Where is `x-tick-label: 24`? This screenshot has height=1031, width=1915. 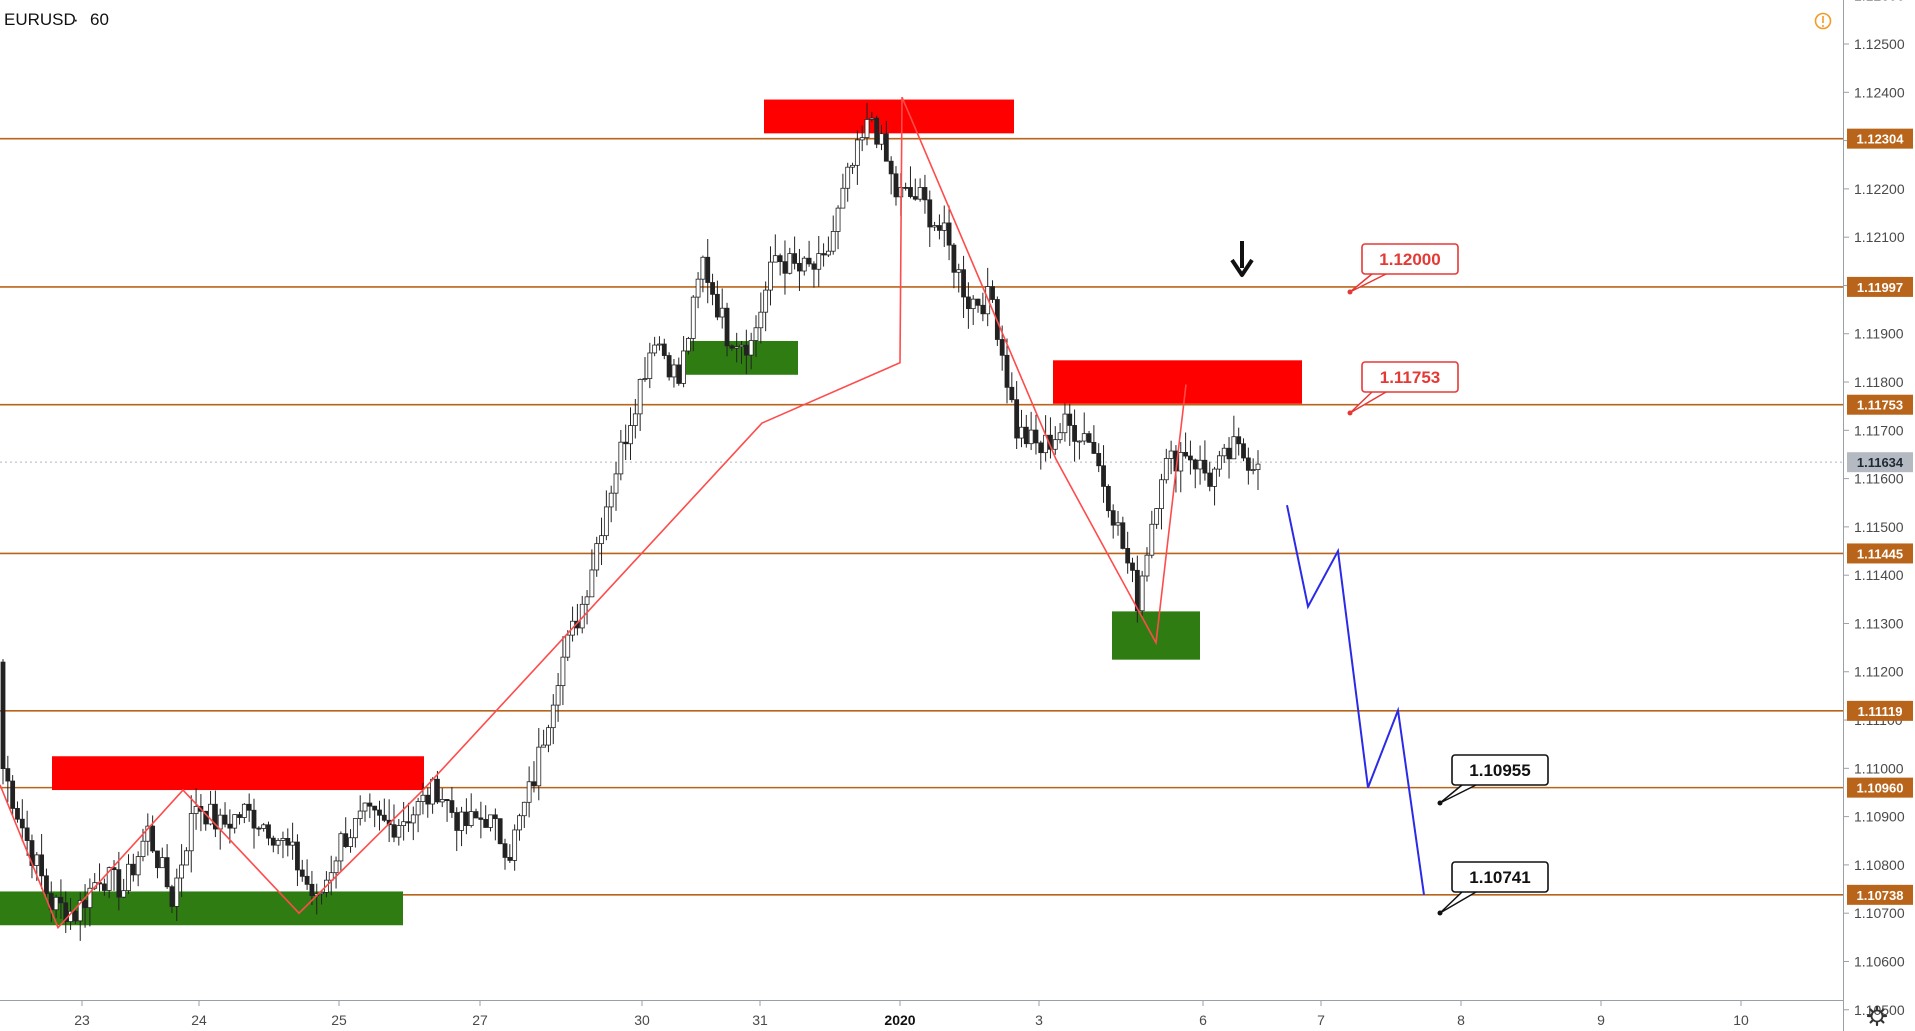 x-tick-label: 24 is located at coordinates (199, 1020).